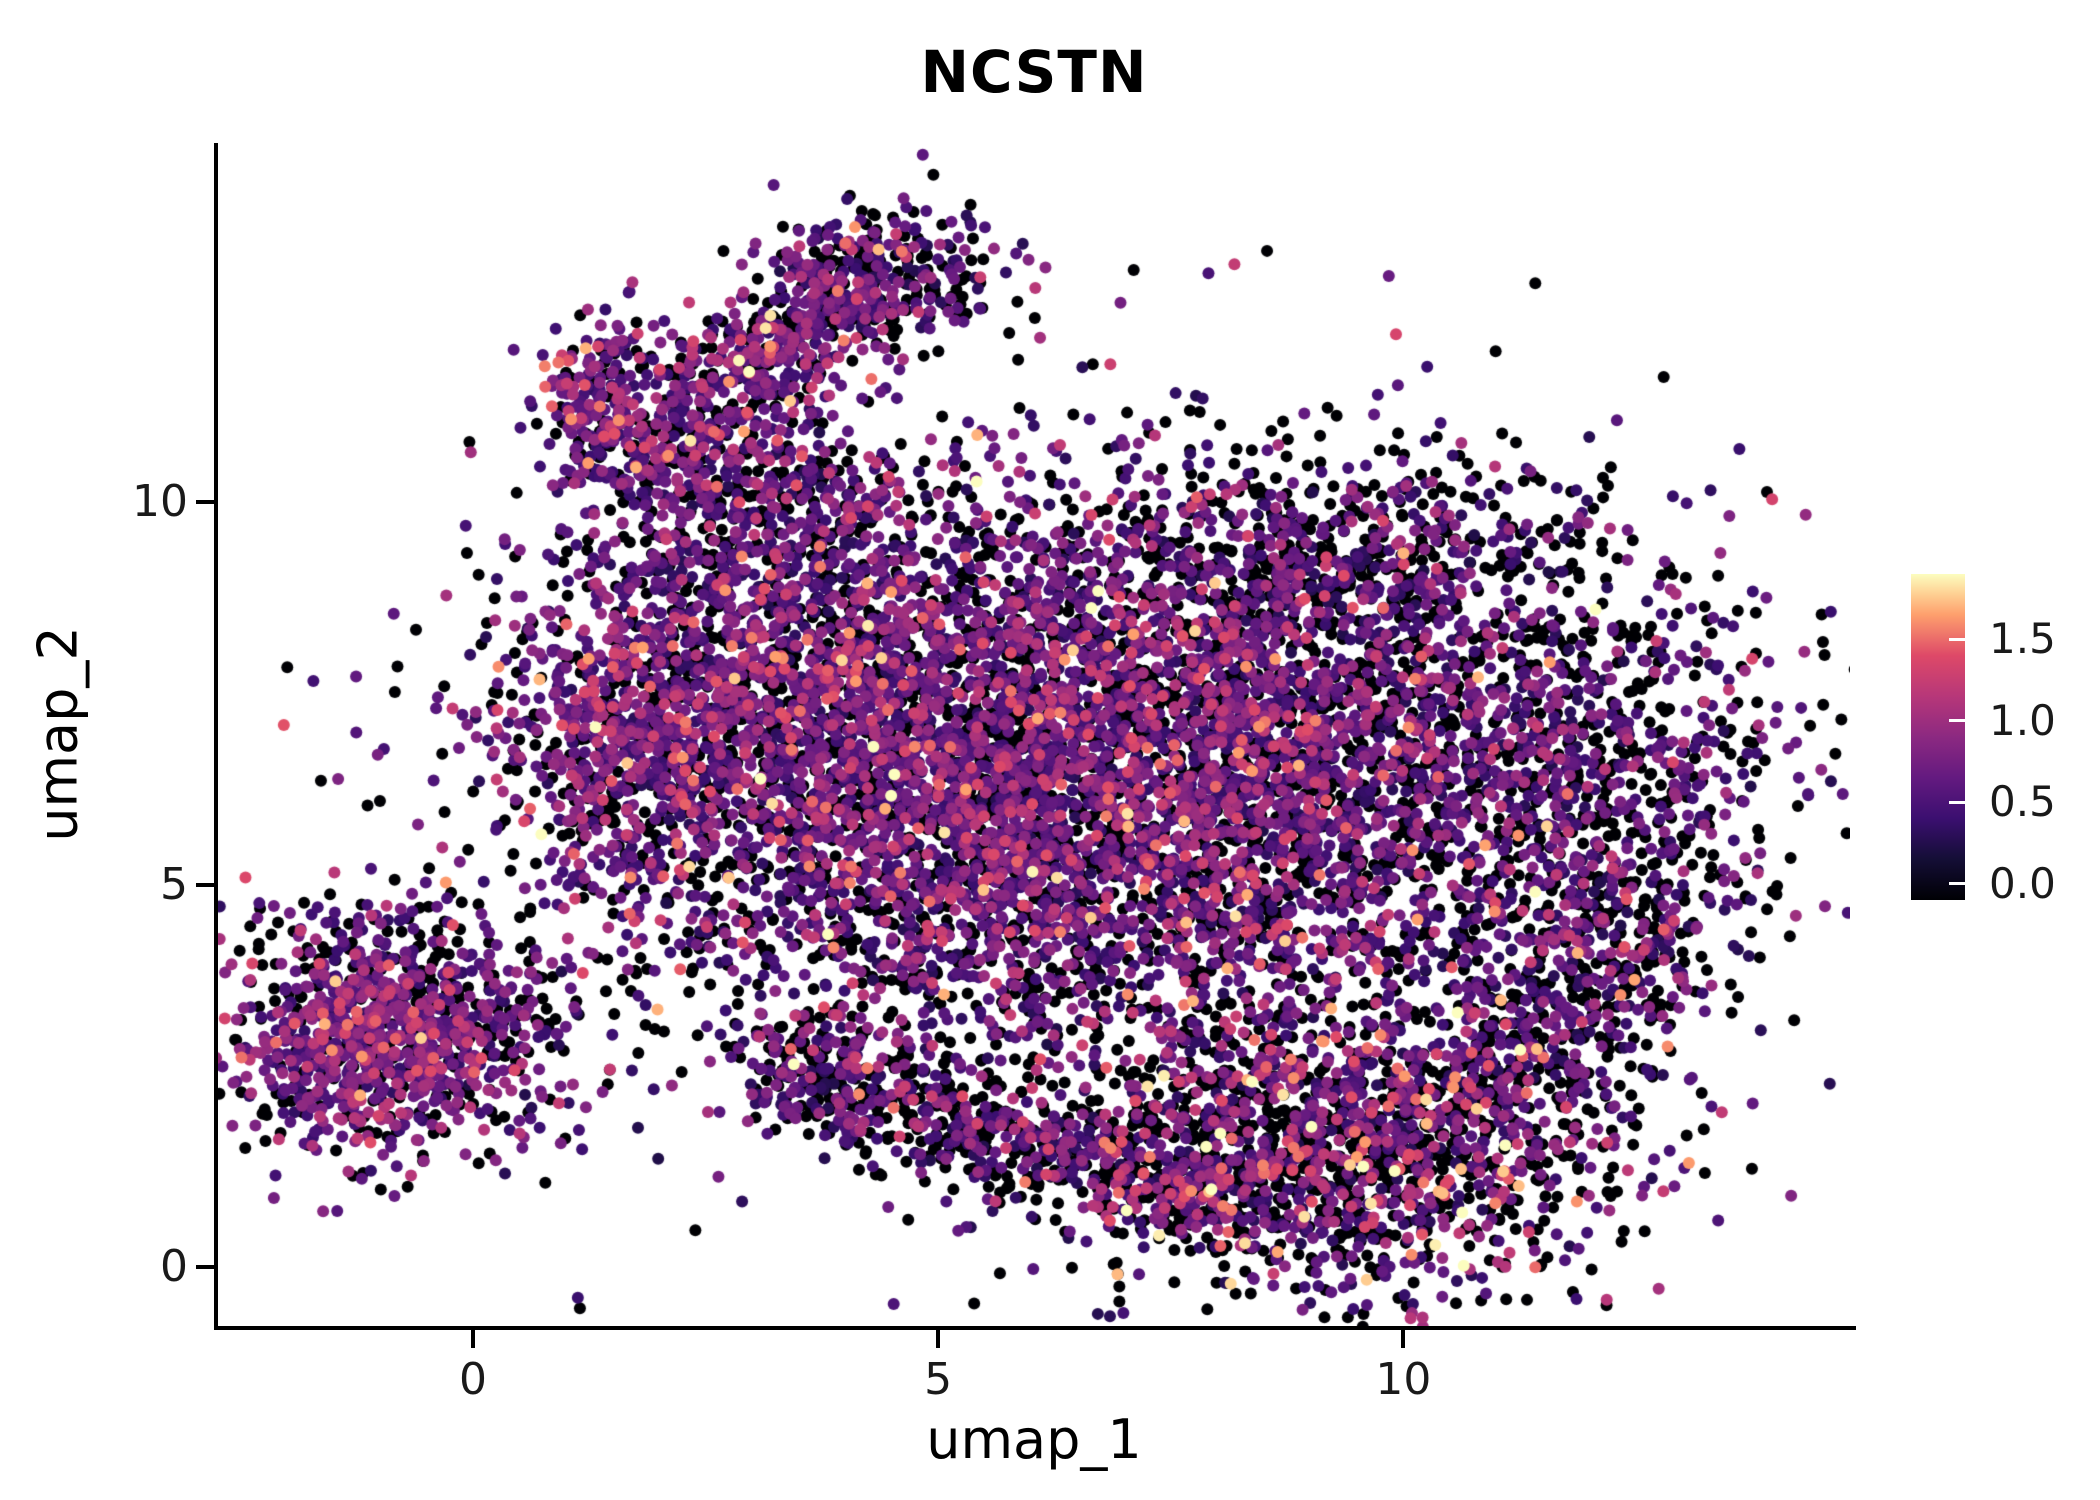 This screenshot has width=2100, height=1500. I want to click on x-axis-line, so click(1035, 1328).